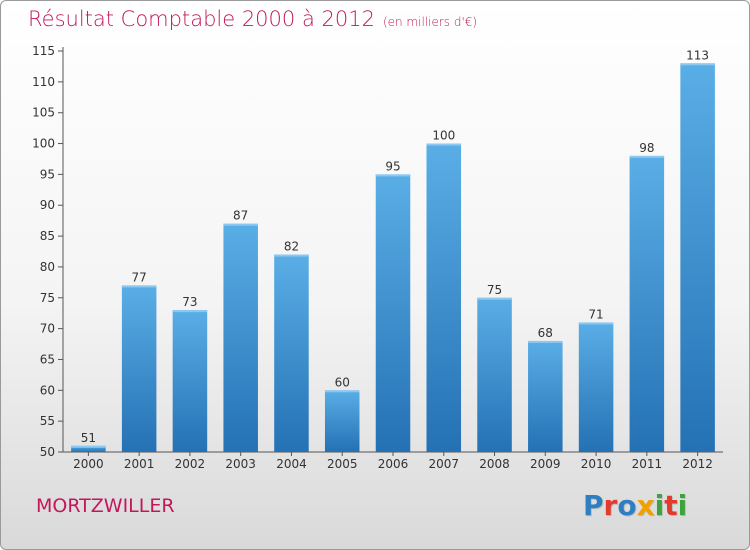 This screenshot has width=750, height=550. Describe the element at coordinates (47, 205) in the screenshot. I see `y-tick-label: 90` at that location.